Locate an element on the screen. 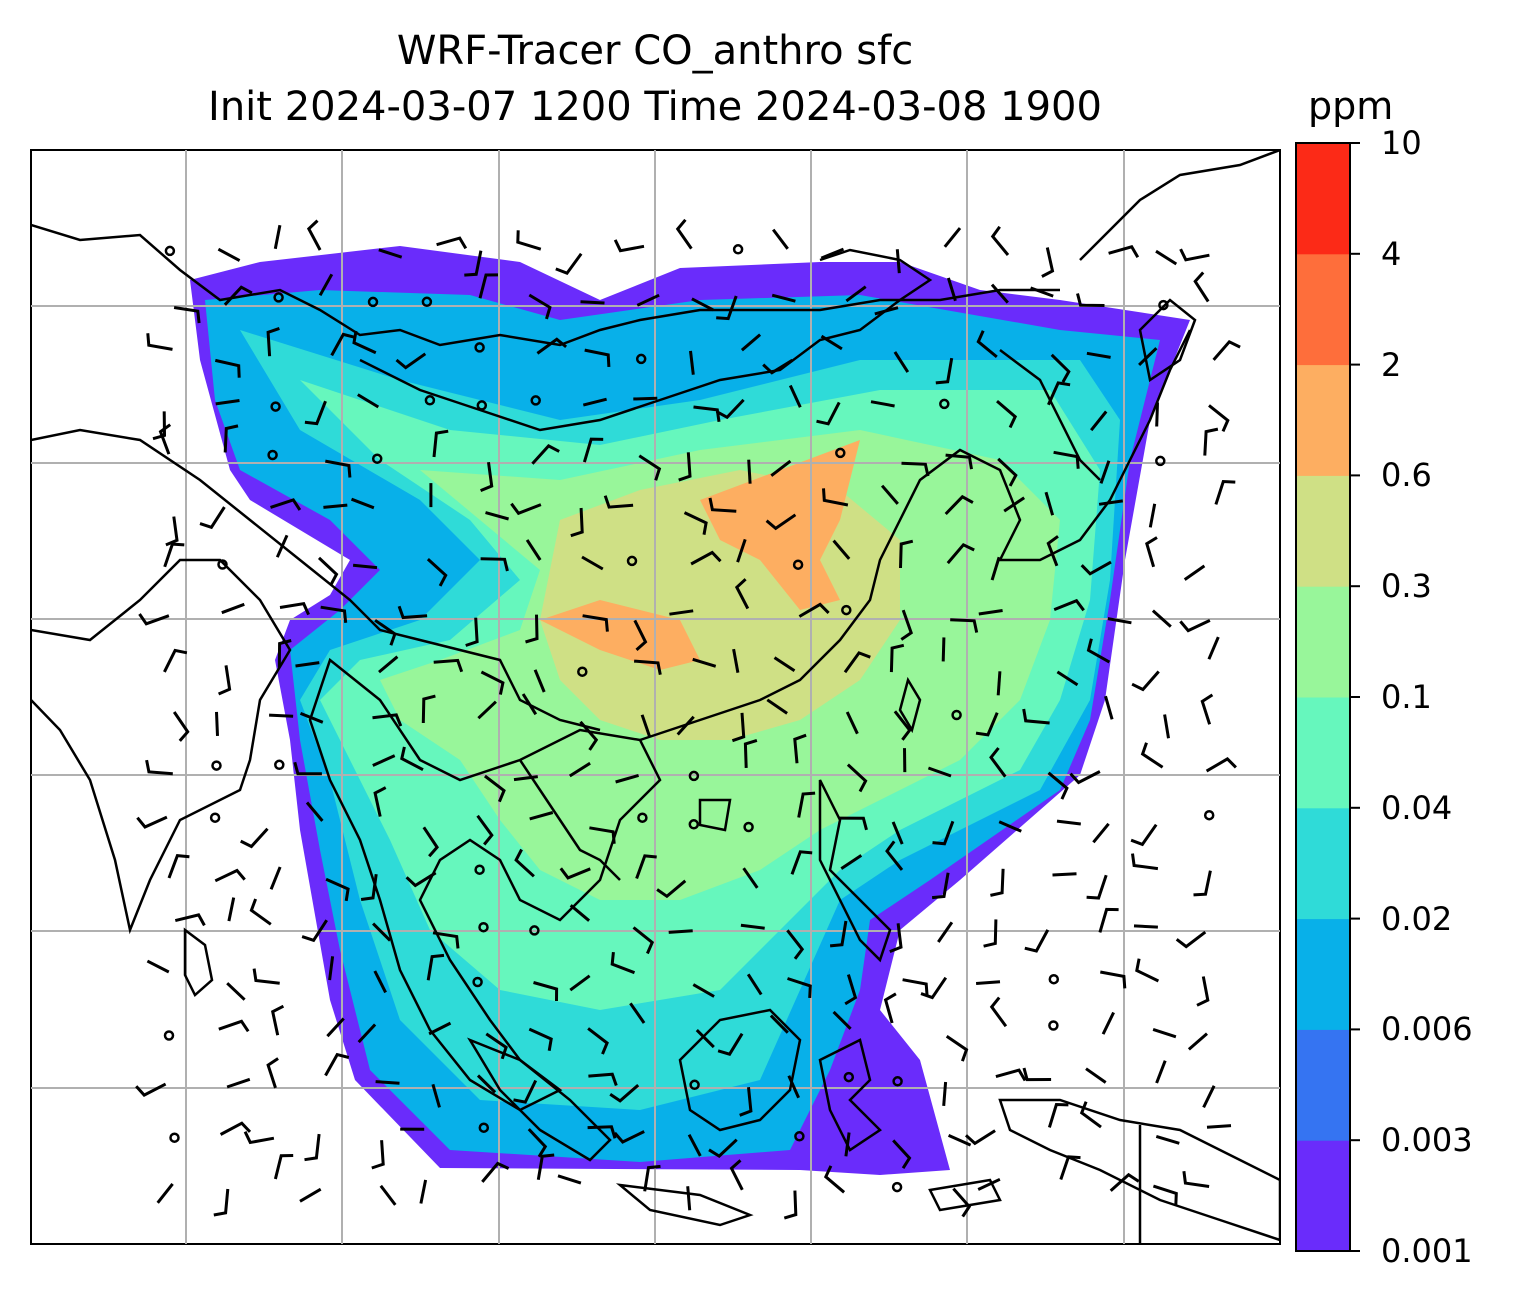 This screenshot has height=1306, width=1528. border-north is located at coordinates (545, 285).